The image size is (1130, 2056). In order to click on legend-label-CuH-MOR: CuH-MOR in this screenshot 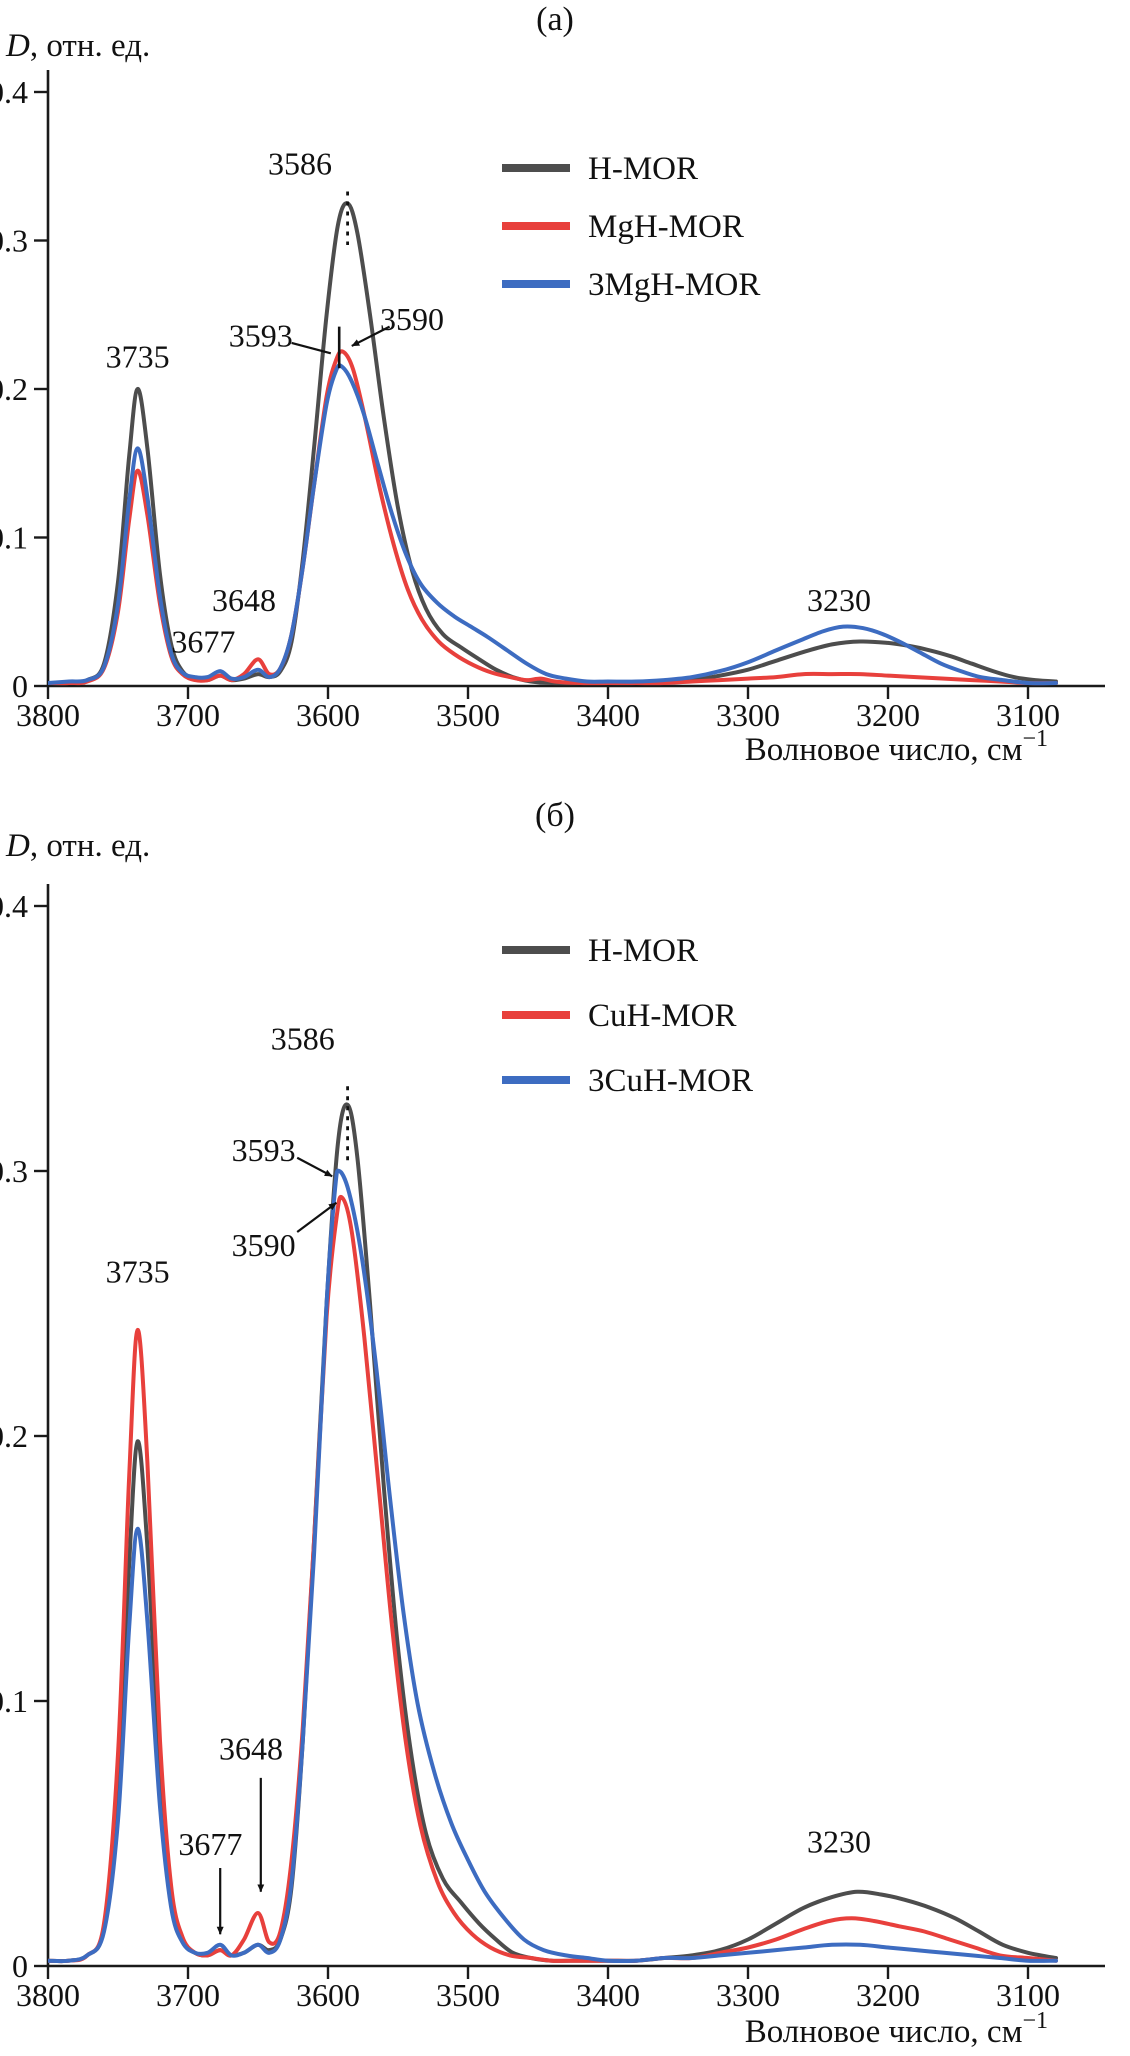, I will do `click(662, 1016)`.